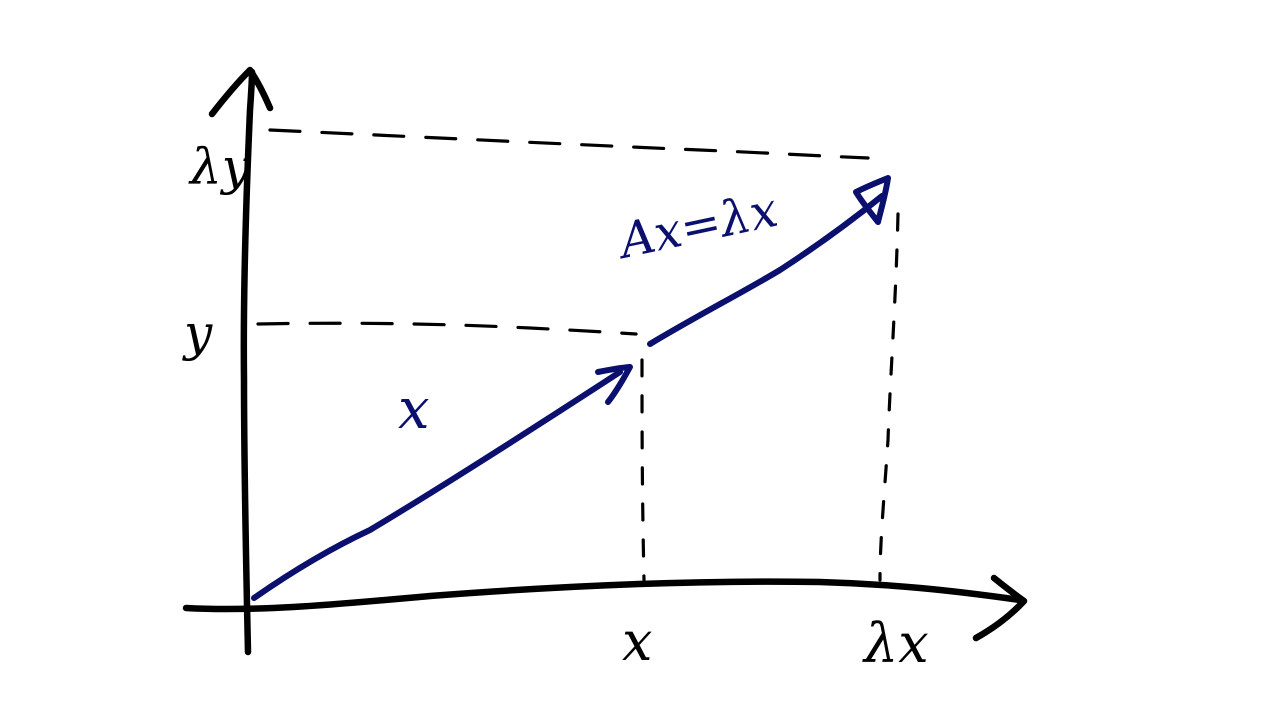  Describe the element at coordinates (219, 167) in the screenshot. I see `label-lambda-y: λy` at that location.